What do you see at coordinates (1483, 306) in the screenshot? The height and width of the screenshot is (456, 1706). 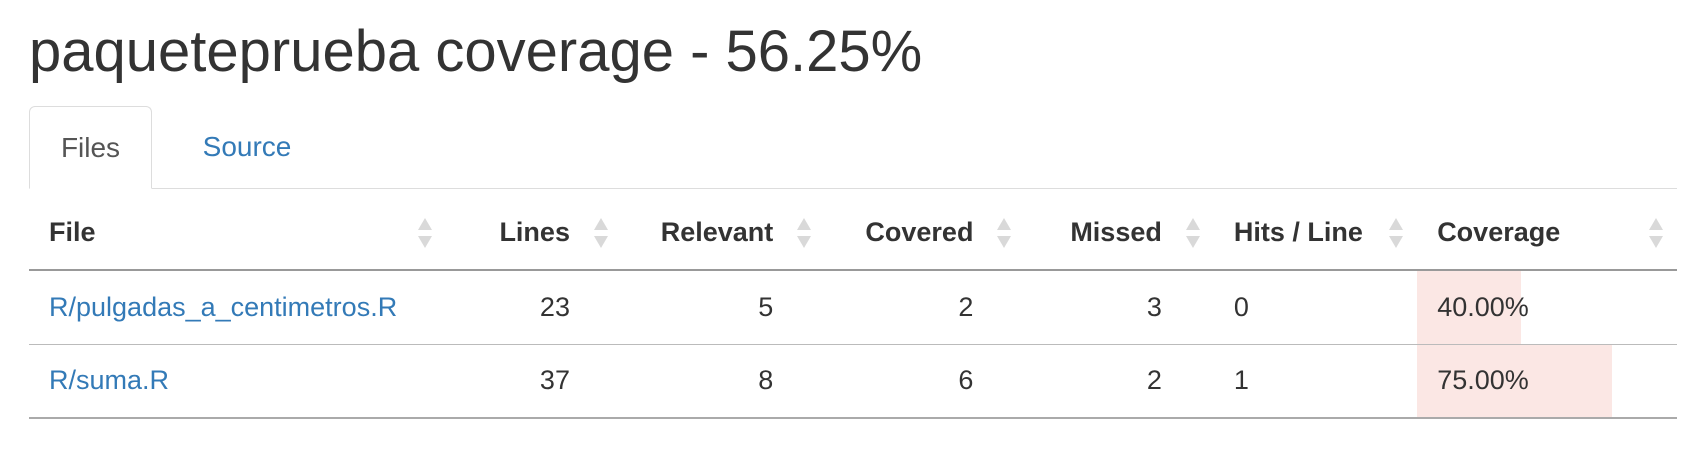 I see `coverage-value: 40.00%` at bounding box center [1483, 306].